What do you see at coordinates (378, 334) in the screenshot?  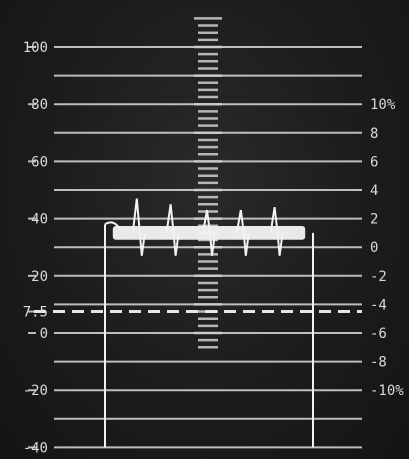 I see `right-tick-label: -6` at bounding box center [378, 334].